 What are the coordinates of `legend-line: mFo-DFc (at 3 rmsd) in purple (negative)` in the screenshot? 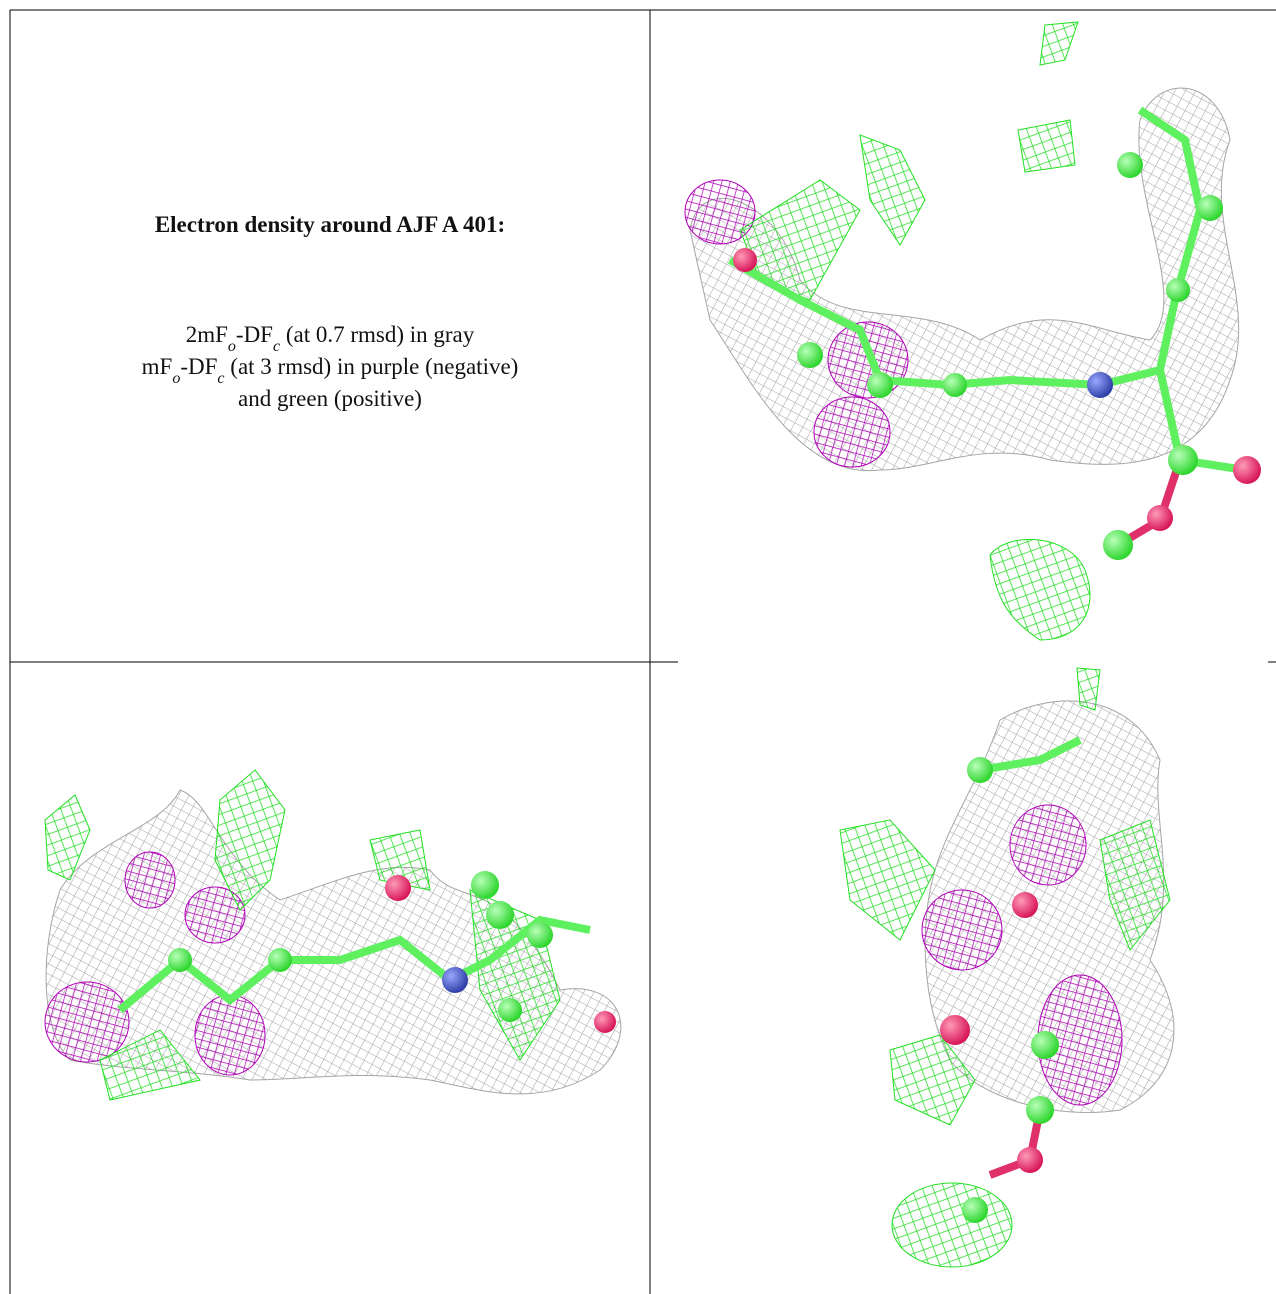 It's located at (330, 370).